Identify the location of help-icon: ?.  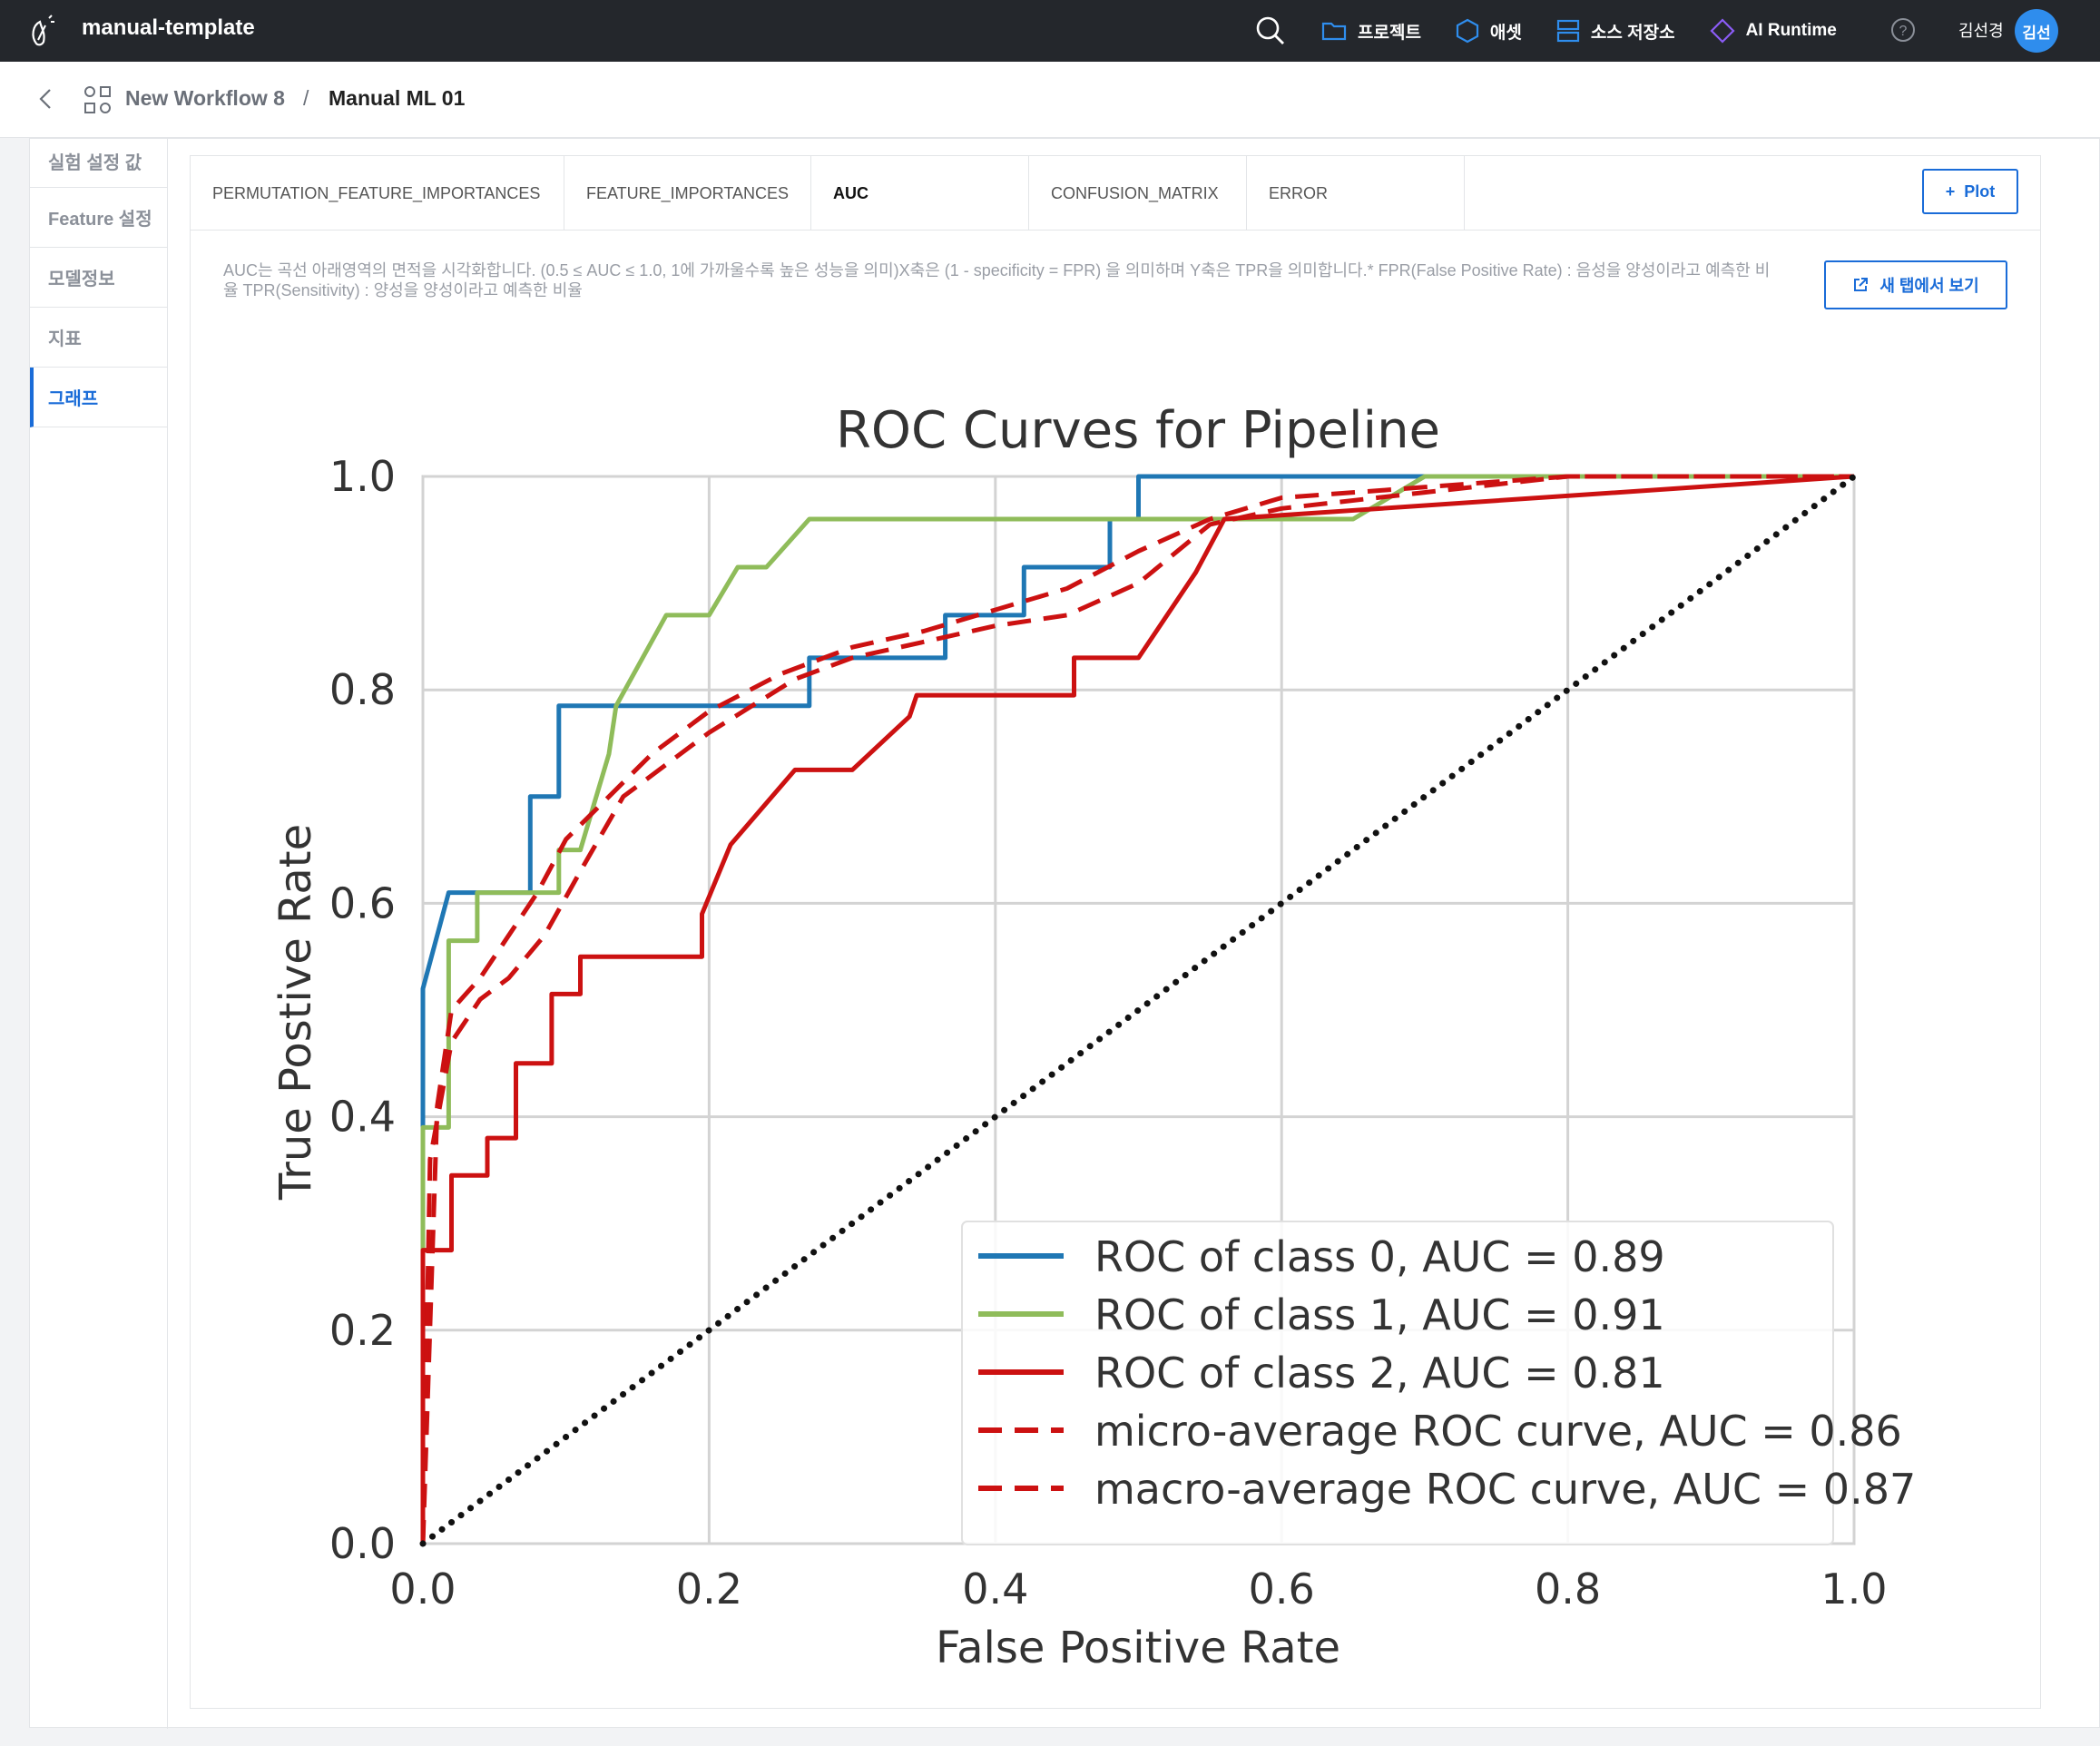
(1903, 30).